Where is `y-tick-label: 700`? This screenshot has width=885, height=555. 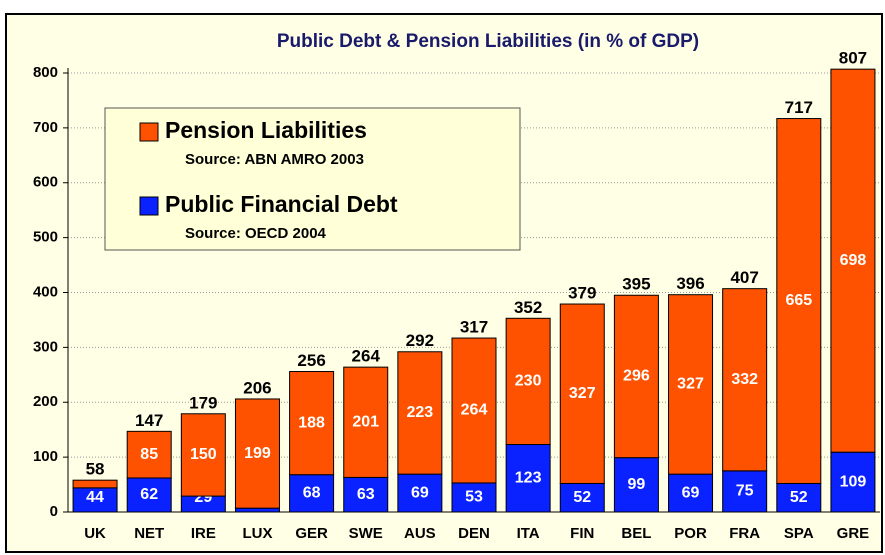
y-tick-label: 700 is located at coordinates (45, 127).